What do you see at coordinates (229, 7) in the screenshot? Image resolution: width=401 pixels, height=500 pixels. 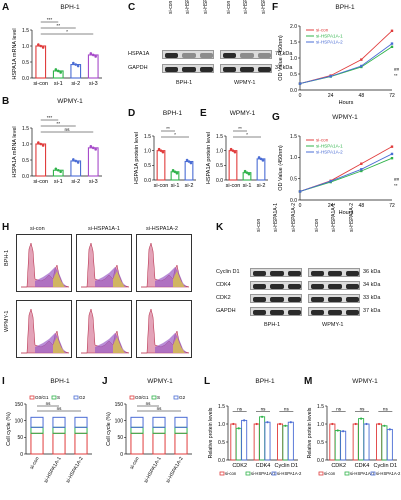 I see `panel-c-lane-label: si-con` at bounding box center [229, 7].